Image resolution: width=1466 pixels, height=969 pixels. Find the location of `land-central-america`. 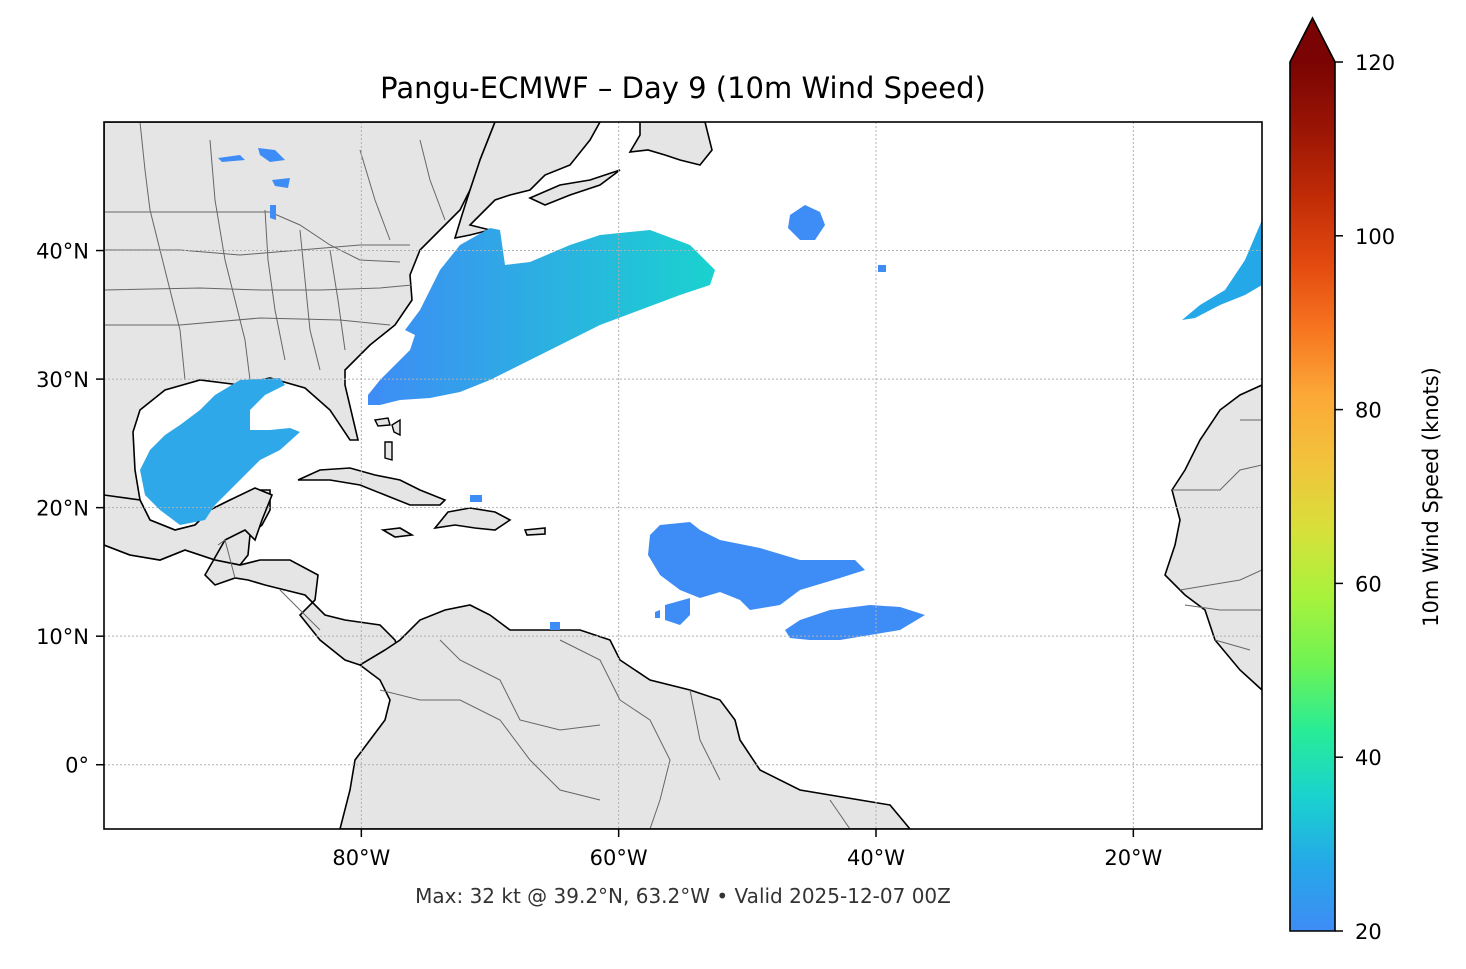

land-central-america is located at coordinates (253, 576).